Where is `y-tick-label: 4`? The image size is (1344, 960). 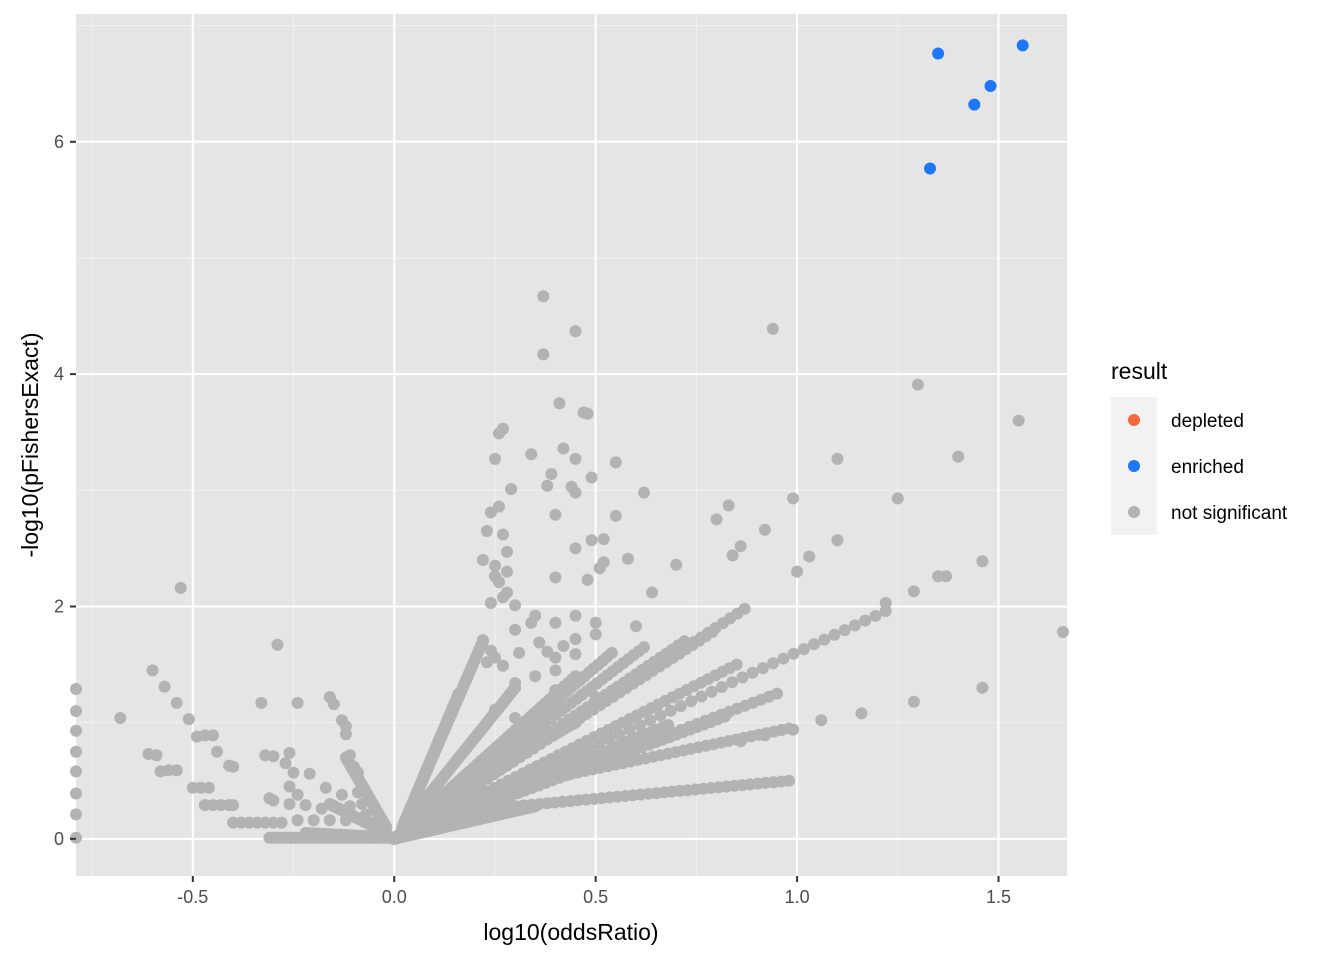
y-tick-label: 4 is located at coordinates (59, 374).